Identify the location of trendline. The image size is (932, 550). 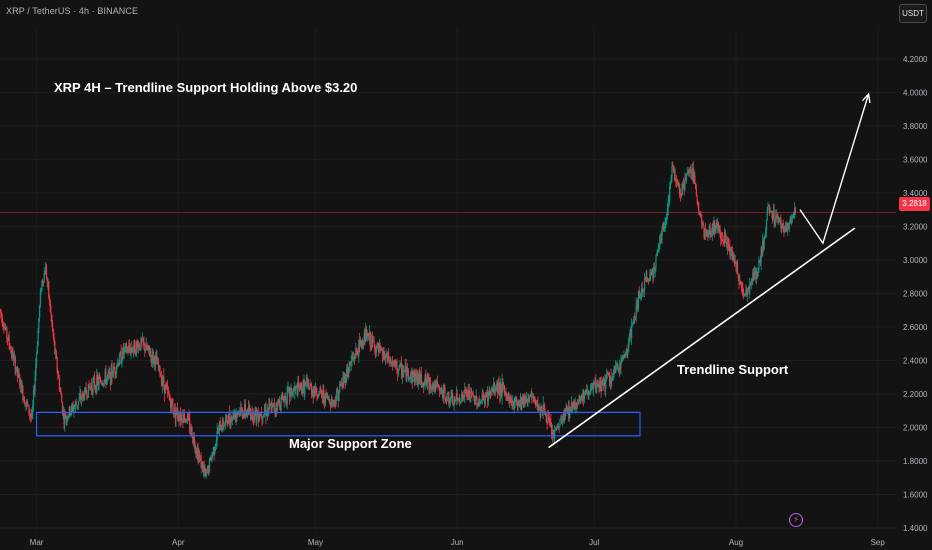
(702, 338).